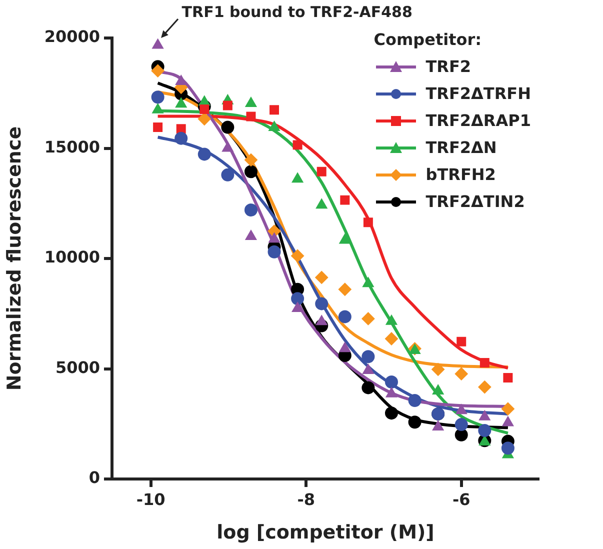 The image size is (603, 549). Describe the element at coordinates (461, 174) in the screenshot. I see `legend-label: bTRFH2` at that location.